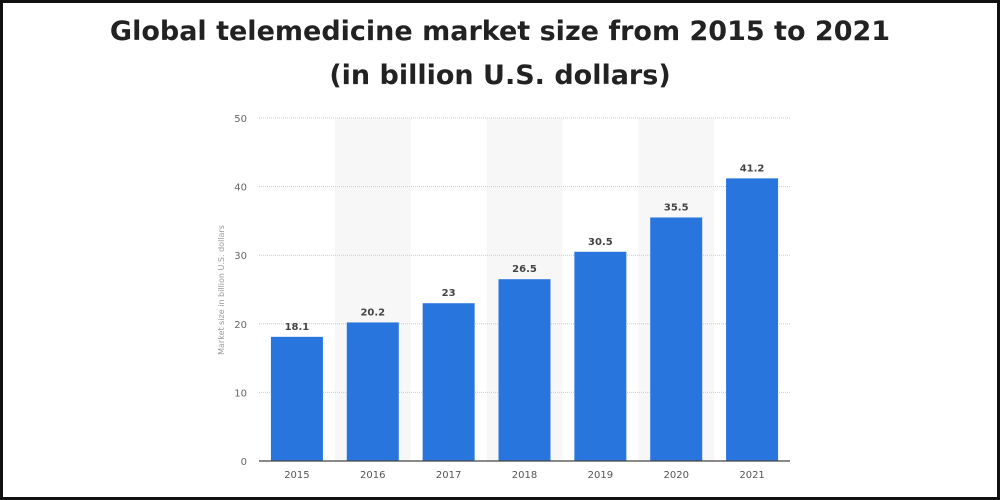 The image size is (1000, 500). I want to click on x-tick-label: 2021, so click(751, 475).